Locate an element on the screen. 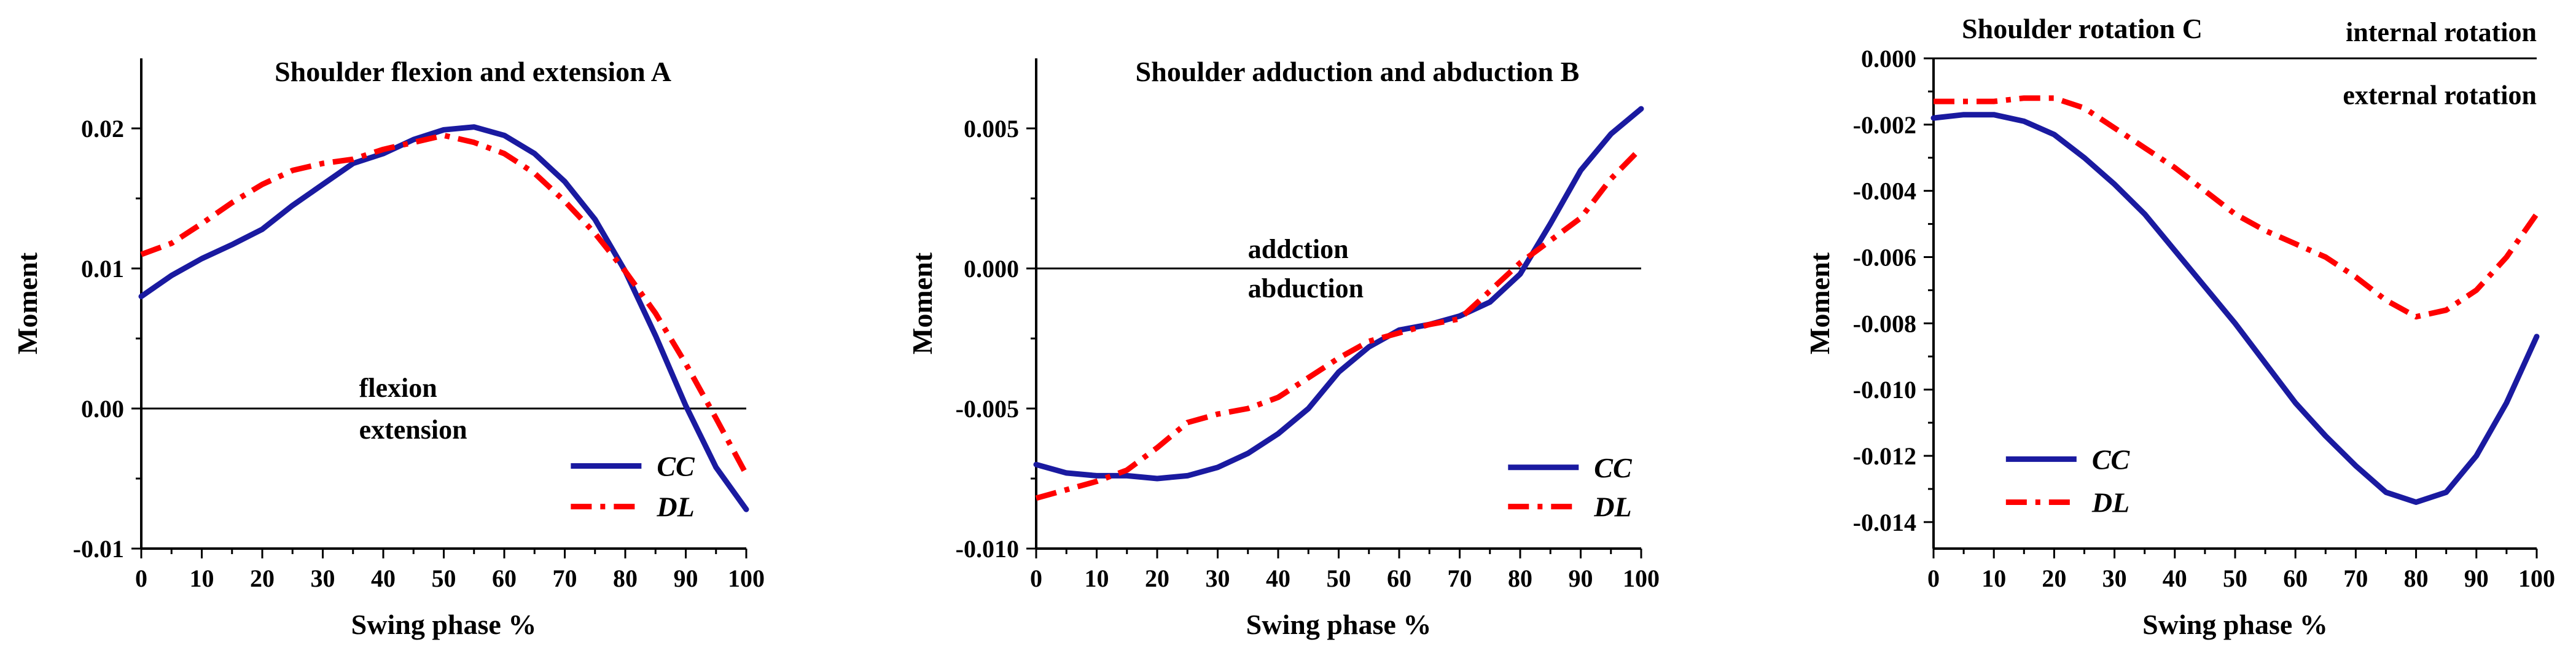 The width and height of the screenshot is (2576, 661). y-tick-label: 0.00 is located at coordinates (102, 409).